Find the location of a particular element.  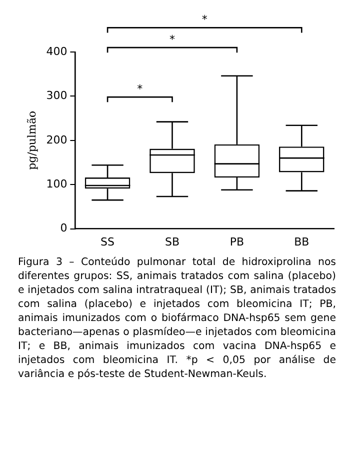

x-tick-label: SS is located at coordinates (107, 241).